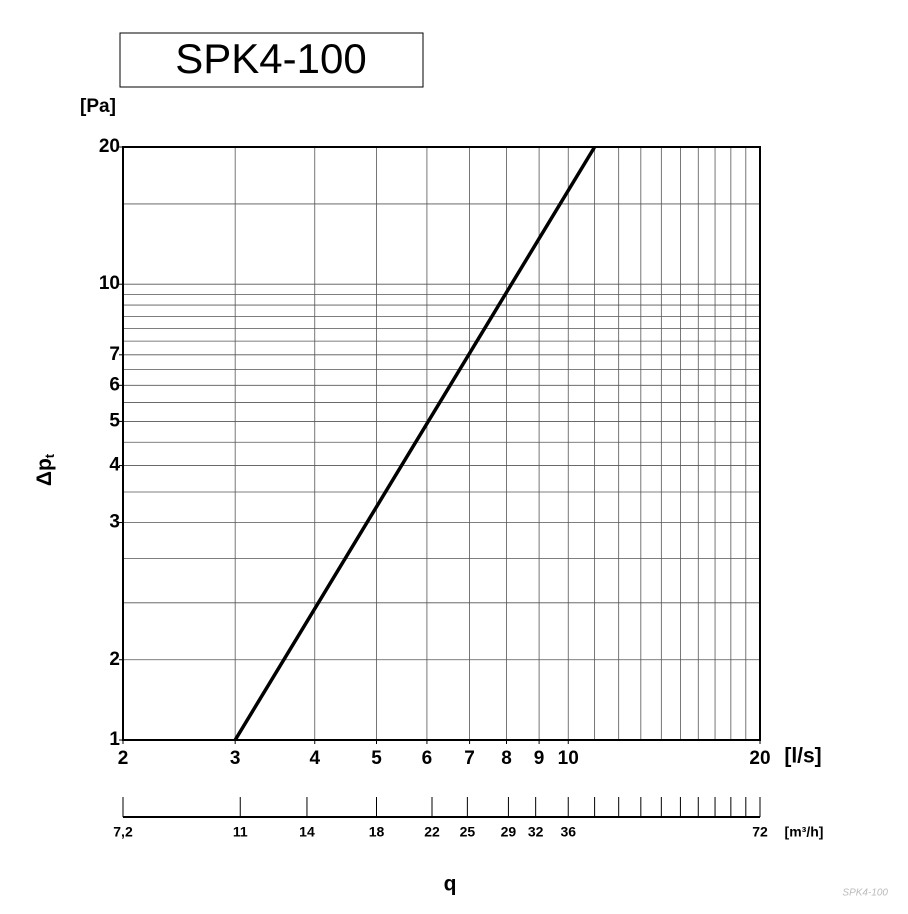 Image resolution: width=908 pixels, height=914 pixels. I want to click on x2-tick-label: 25, so click(468, 832).